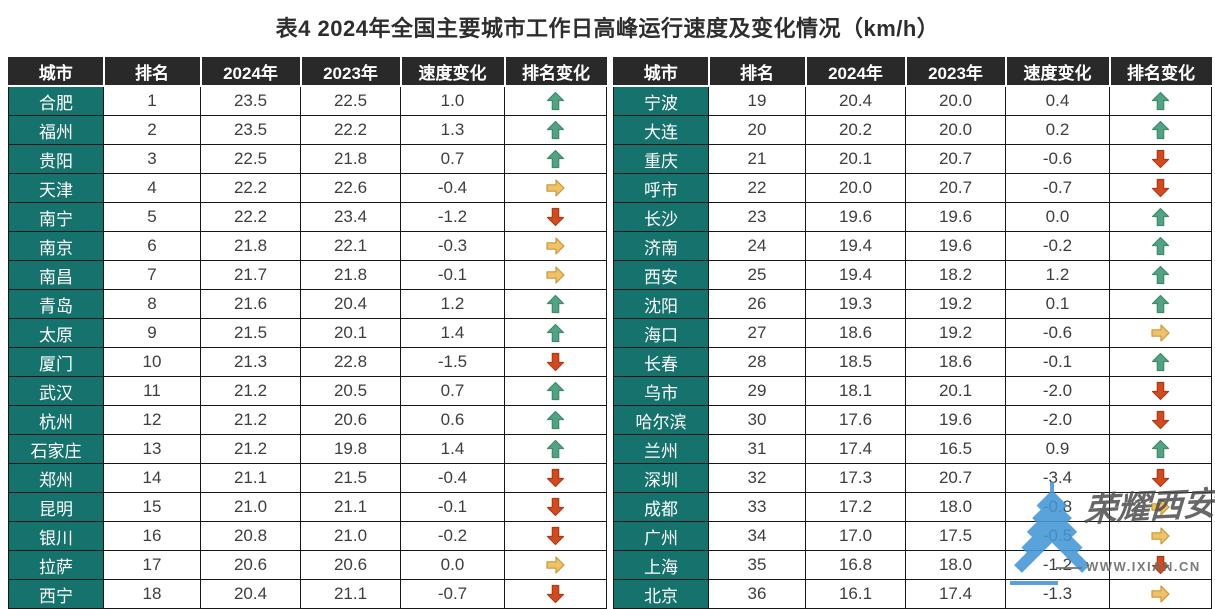 Image resolution: width=1215 pixels, height=609 pixels. What do you see at coordinates (307, 536) in the screenshot?
I see `table-row: 银川 16 20.8 21.0 -0.2` at bounding box center [307, 536].